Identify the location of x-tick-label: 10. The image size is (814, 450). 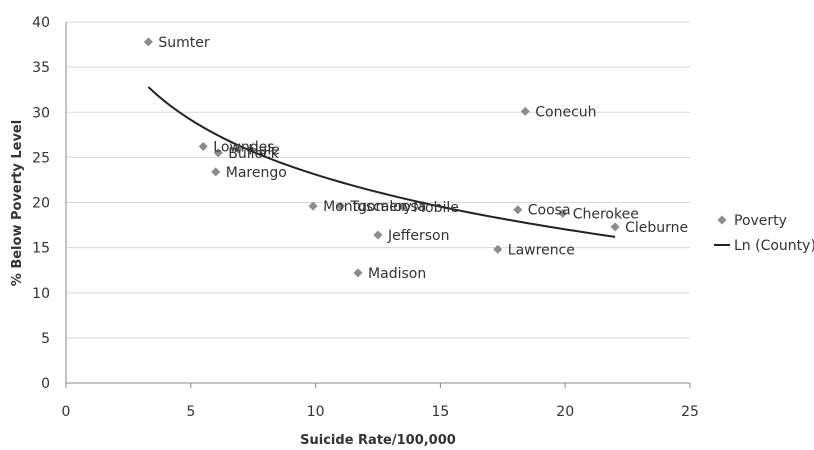
(316, 412).